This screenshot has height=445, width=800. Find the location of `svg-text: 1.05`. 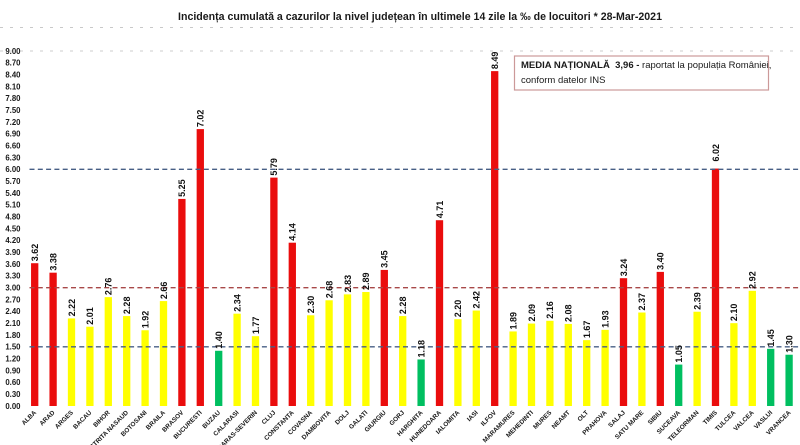

svg-text: 1.05 is located at coordinates (679, 354).